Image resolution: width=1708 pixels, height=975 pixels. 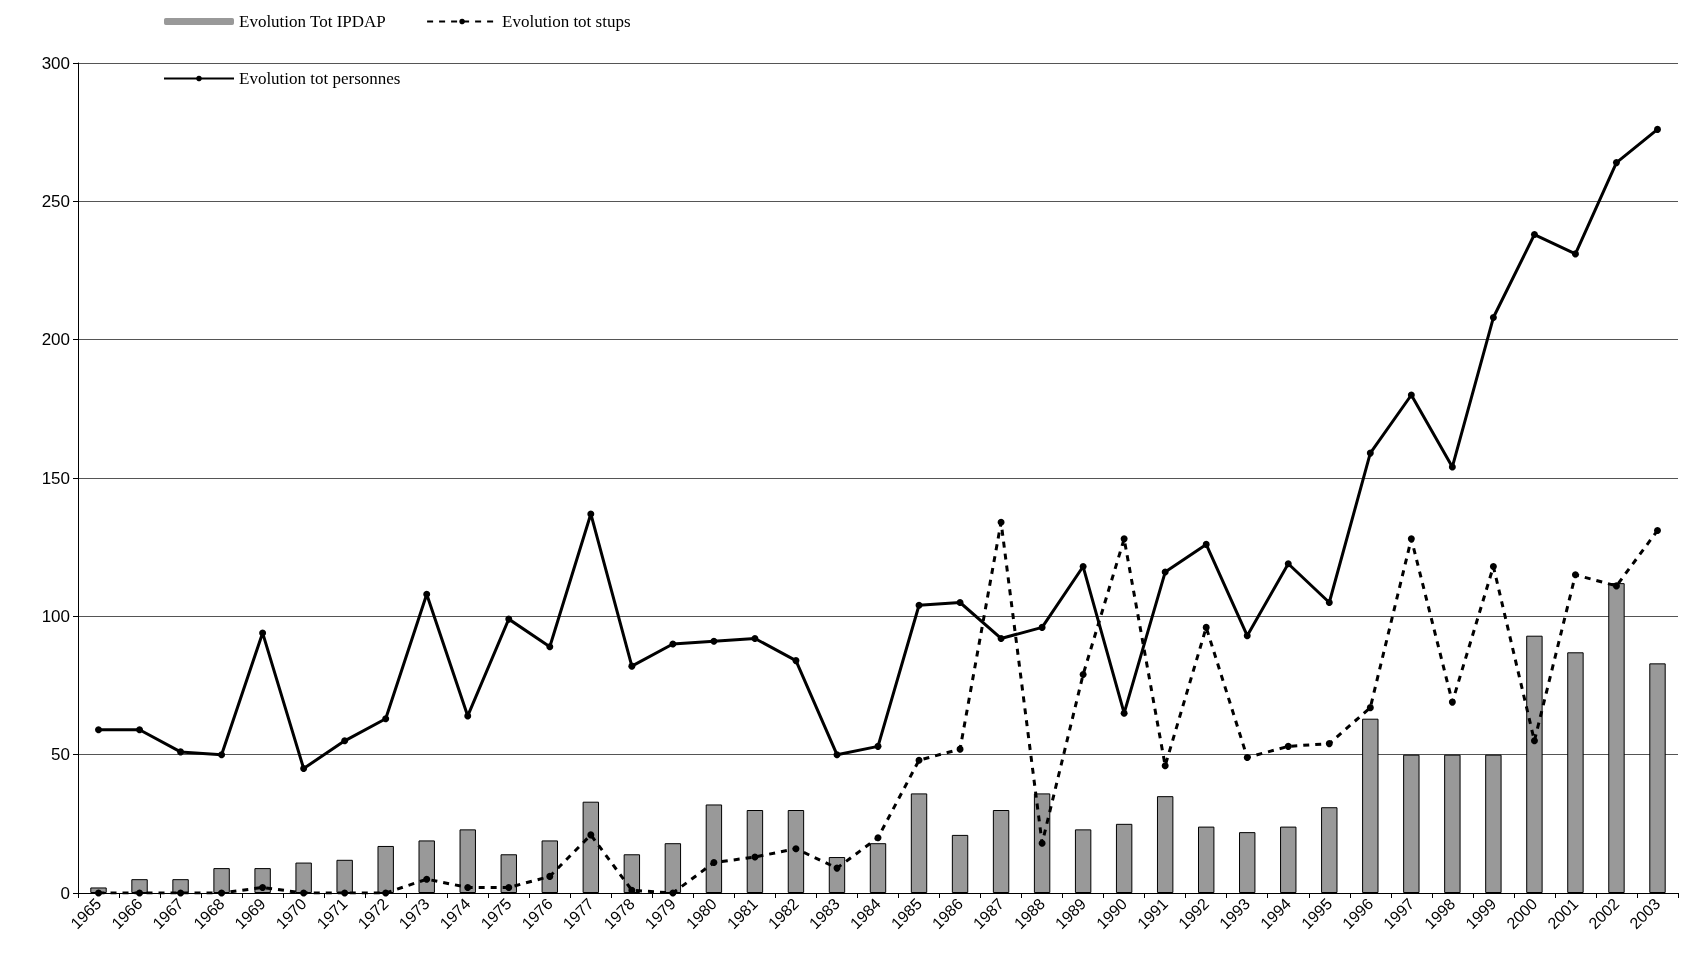 I want to click on legend-label: Evolution tot stups, so click(x=566, y=21).